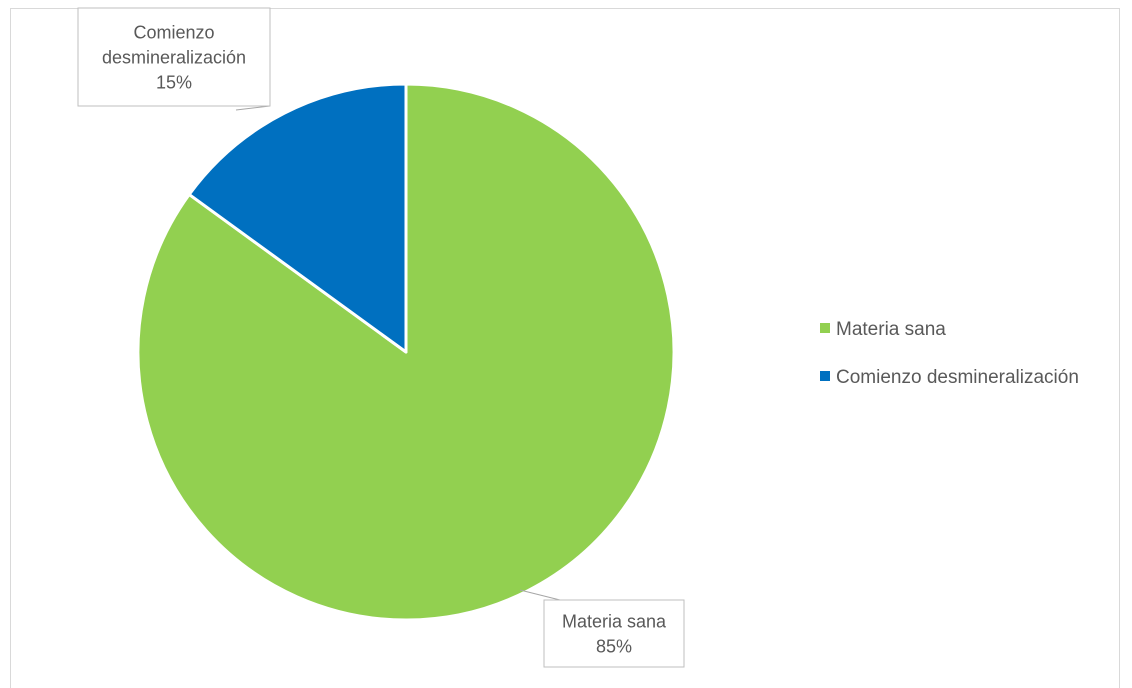 Image resolution: width=1132 pixels, height=688 pixels. Describe the element at coordinates (297, 218) in the screenshot. I see `pie-slice-comienzo-desmineralizacion` at that location.